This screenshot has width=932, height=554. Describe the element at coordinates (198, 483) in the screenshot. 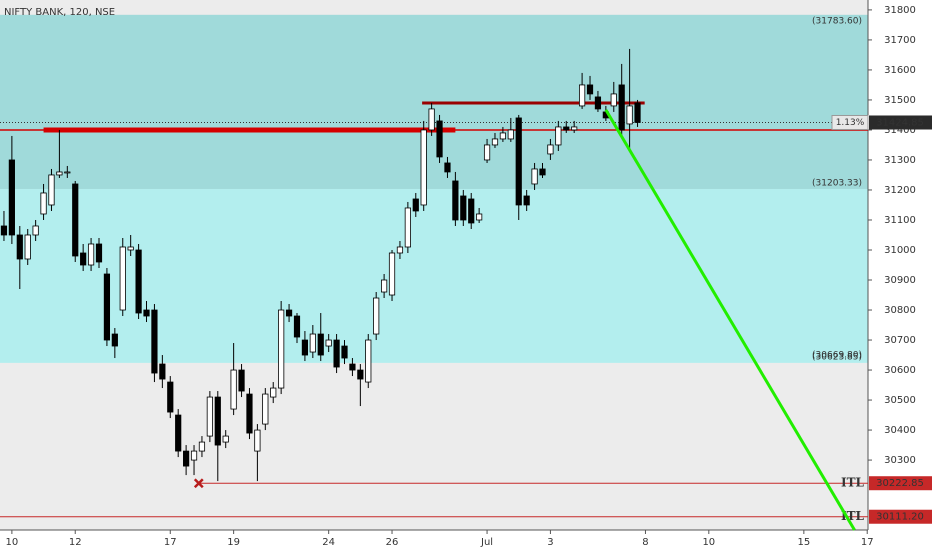

I see `x-marker` at that location.